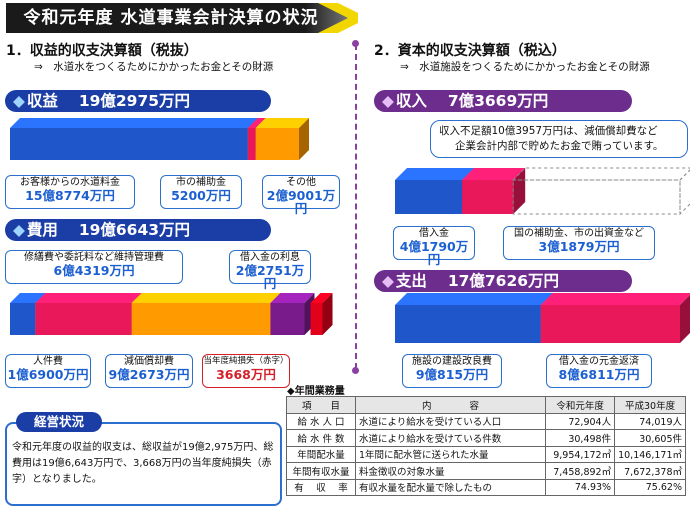 Image resolution: width=690 pixels, height=511 pixels. What do you see at coordinates (154, 67) in the screenshot?
I see `left-section-subtitle: ⇒ 水道水をつくるためにかかったお金とその財源` at bounding box center [154, 67].